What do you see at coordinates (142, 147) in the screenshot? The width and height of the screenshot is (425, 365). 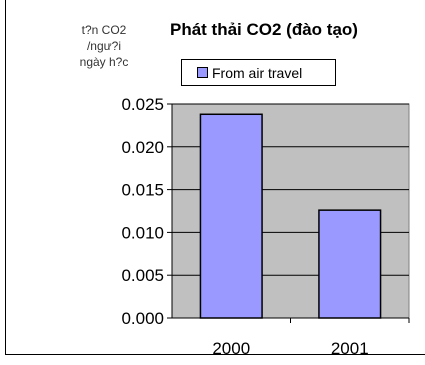 I see `y-tick-label: 0.020` at bounding box center [142, 147].